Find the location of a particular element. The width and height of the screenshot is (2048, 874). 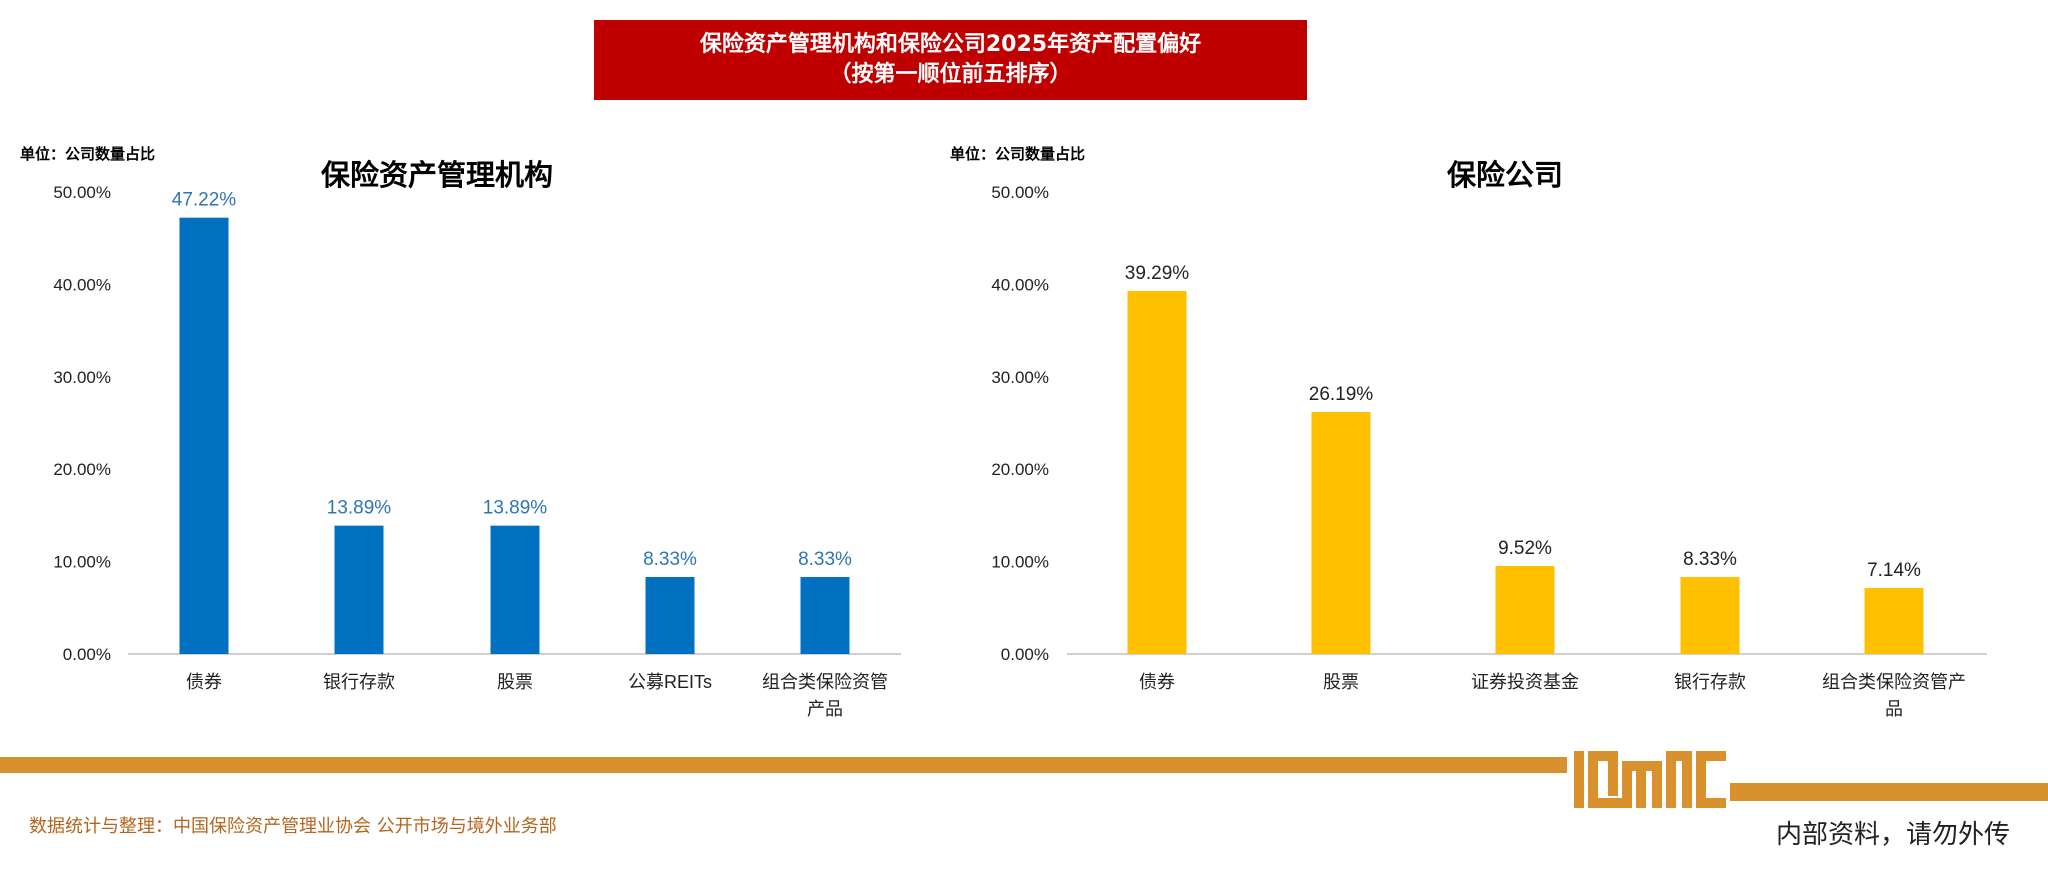

data-source-note: 数据统计与整理：中国保险资产管理业协会 公开市场与境外业务部 is located at coordinates (293, 826).